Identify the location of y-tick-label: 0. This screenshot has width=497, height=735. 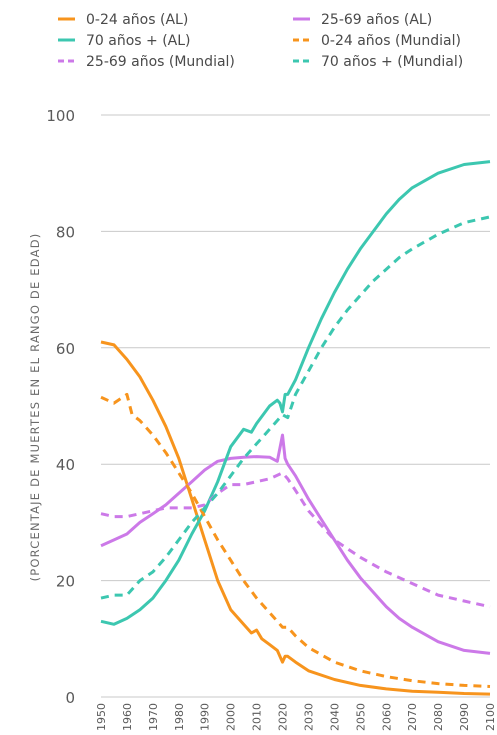
(70, 698).